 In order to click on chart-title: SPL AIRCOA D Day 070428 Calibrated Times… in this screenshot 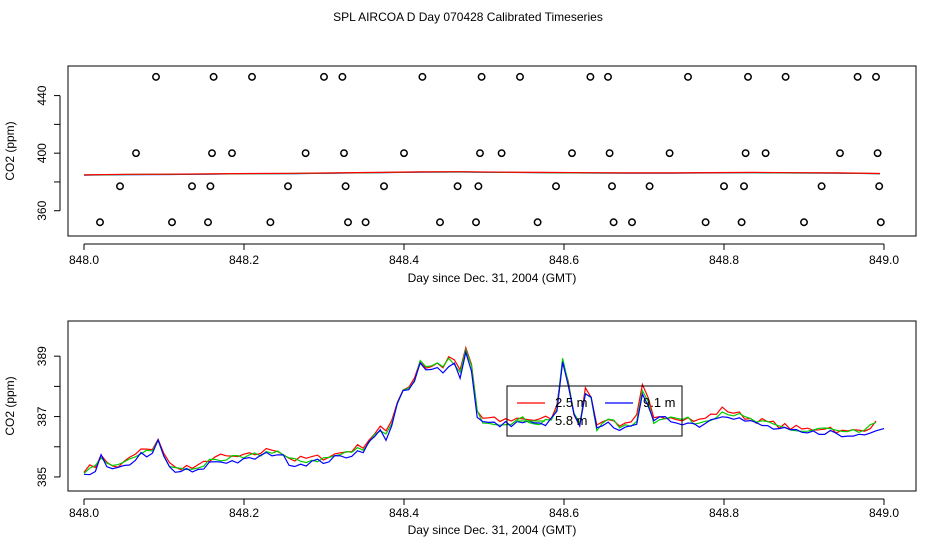, I will do `click(468, 17)`.